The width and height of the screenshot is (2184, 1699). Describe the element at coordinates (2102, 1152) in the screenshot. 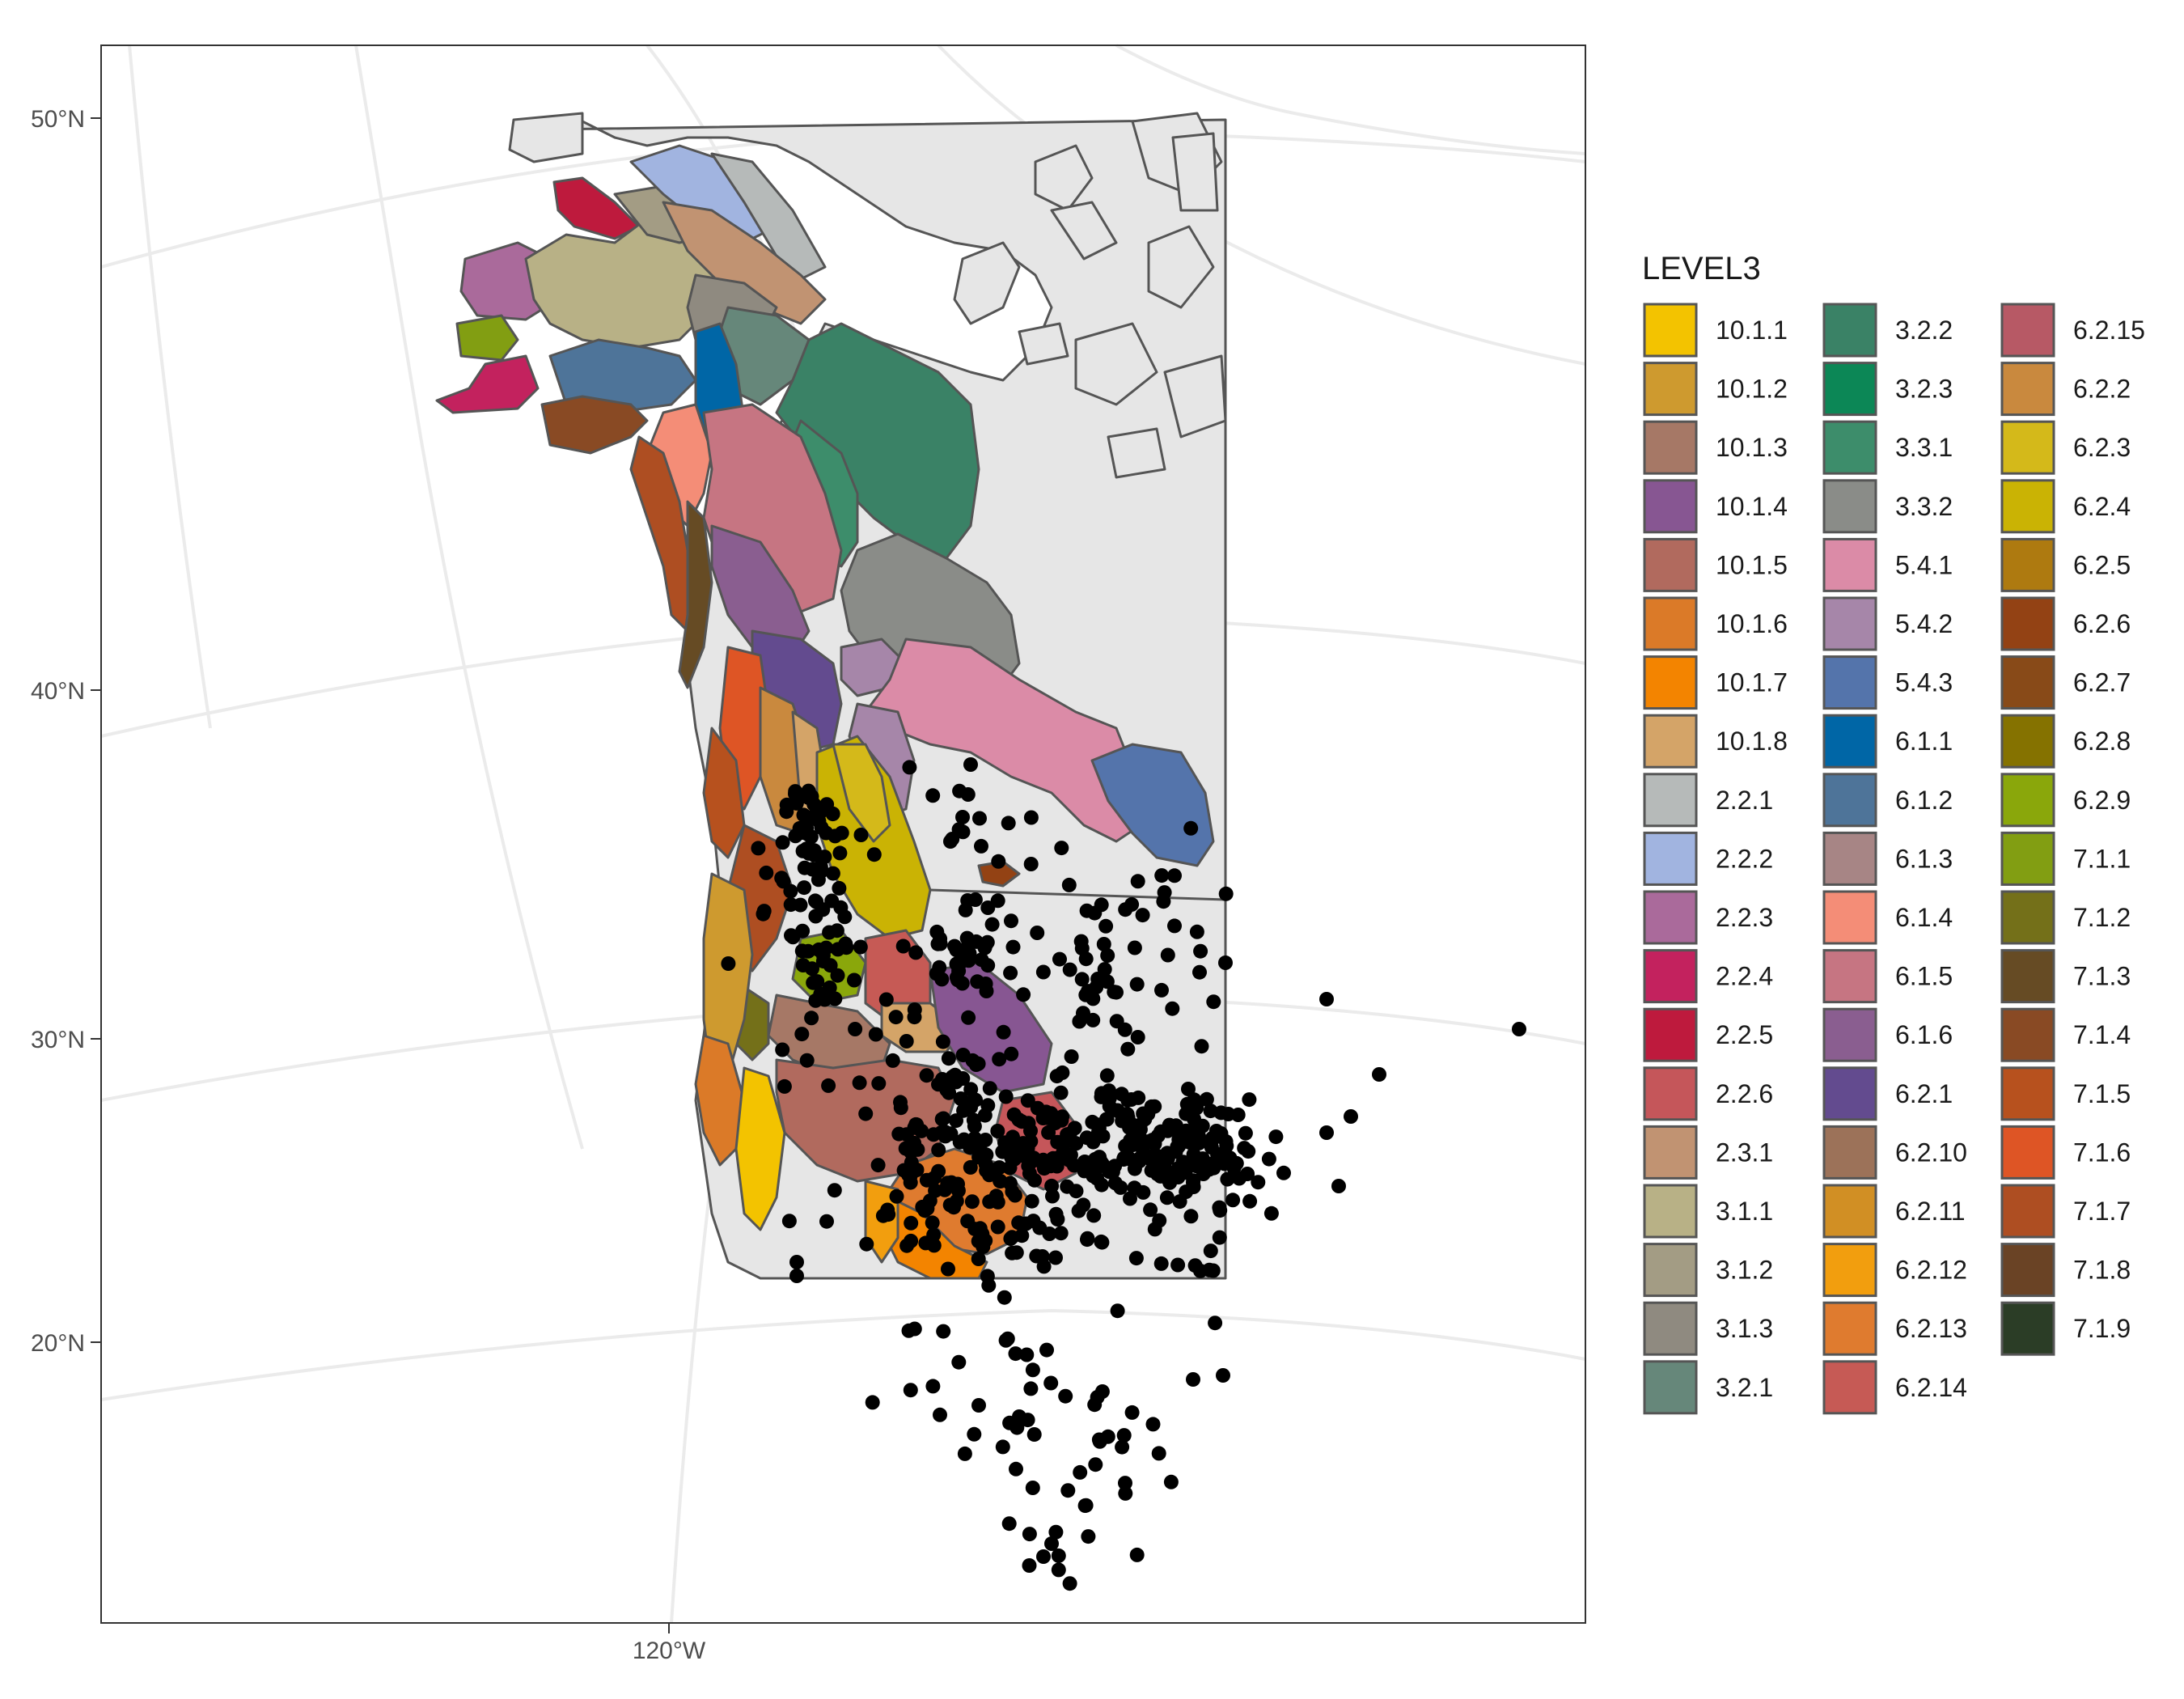

I see `legend-label: 7.1.6` at that location.